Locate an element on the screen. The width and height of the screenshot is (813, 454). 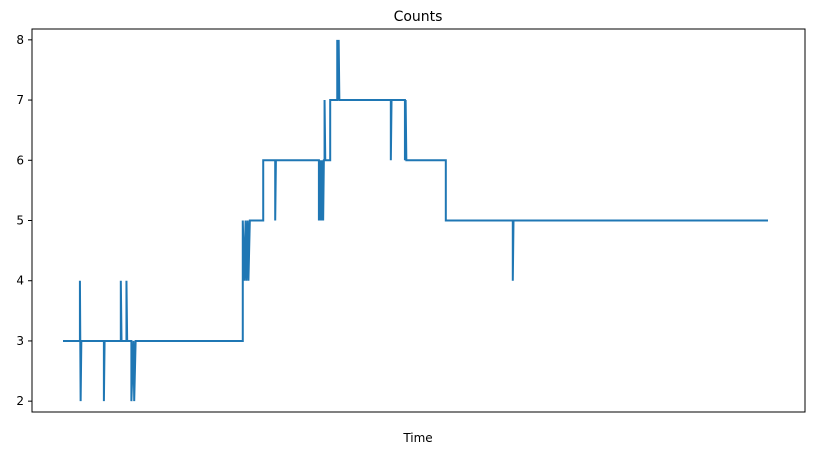
chart-title: Counts is located at coordinates (418, 17).